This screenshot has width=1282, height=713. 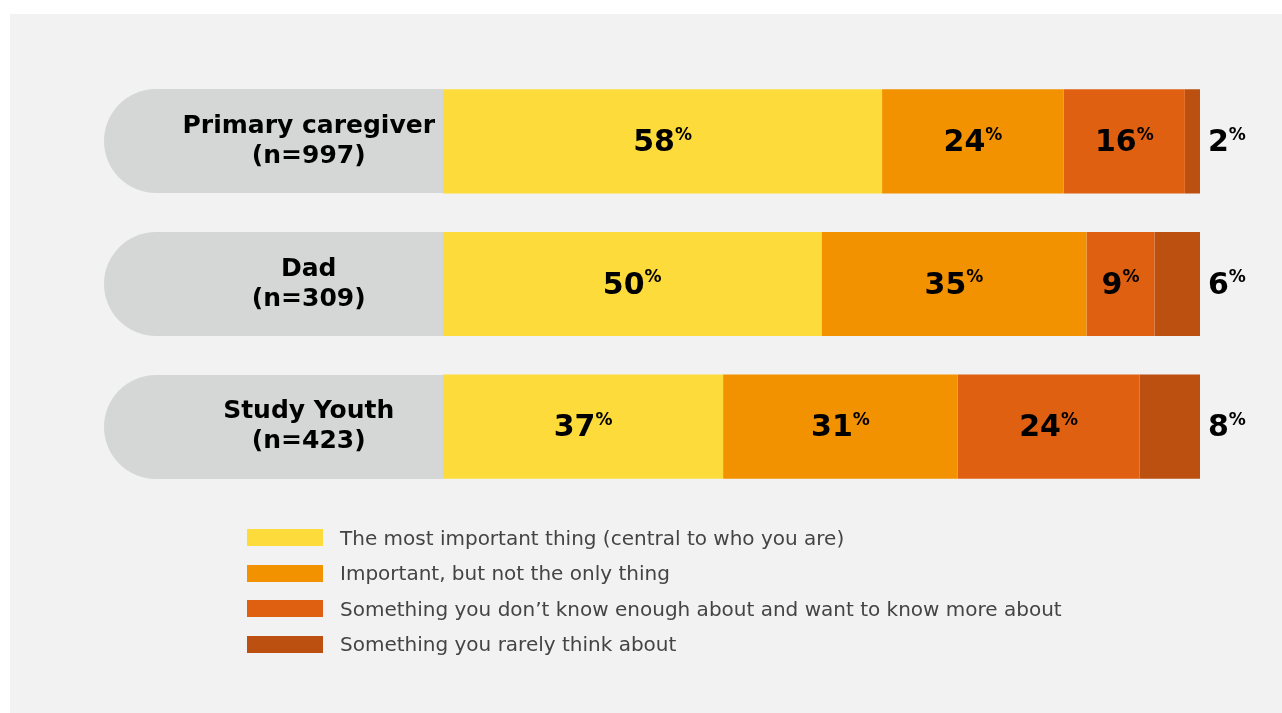 What do you see at coordinates (308, 282) in the screenshot?
I see `y-tick-label: Dad (n=309)` at bounding box center [308, 282].